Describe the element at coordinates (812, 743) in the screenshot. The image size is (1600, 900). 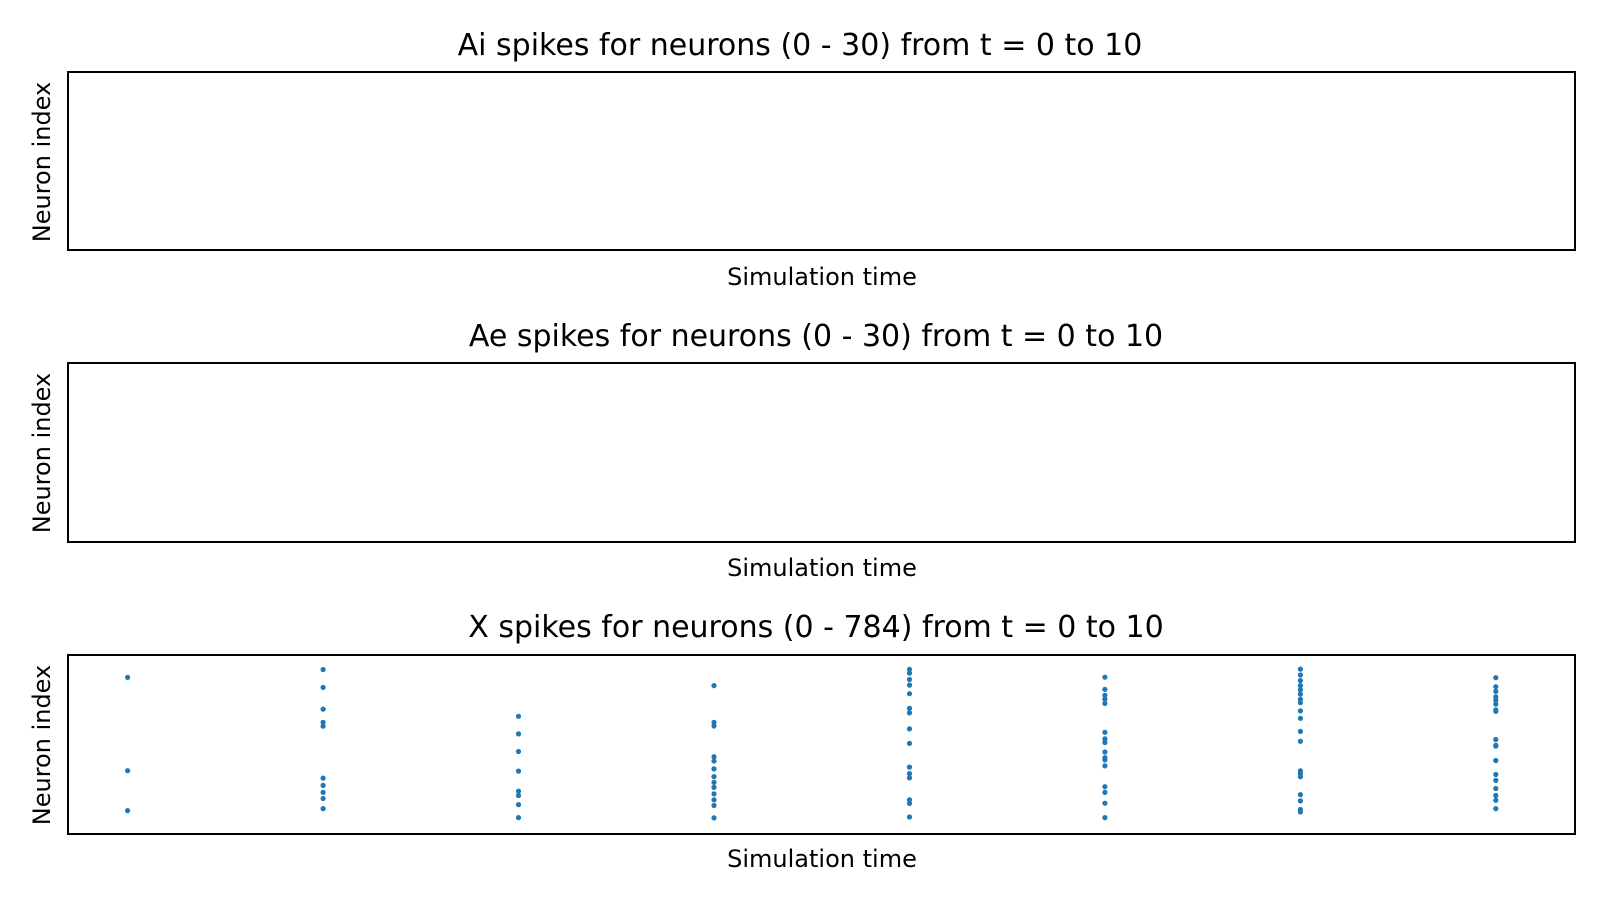
I see `x-spike-points` at that location.